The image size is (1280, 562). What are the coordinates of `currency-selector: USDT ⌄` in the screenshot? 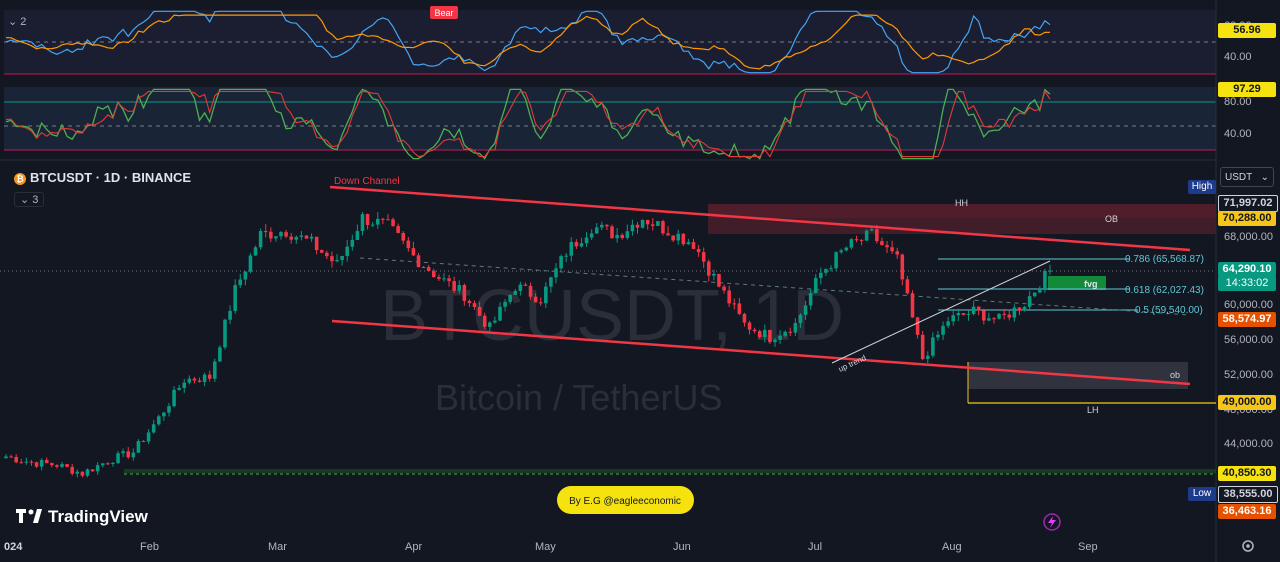 It's located at (1247, 177).